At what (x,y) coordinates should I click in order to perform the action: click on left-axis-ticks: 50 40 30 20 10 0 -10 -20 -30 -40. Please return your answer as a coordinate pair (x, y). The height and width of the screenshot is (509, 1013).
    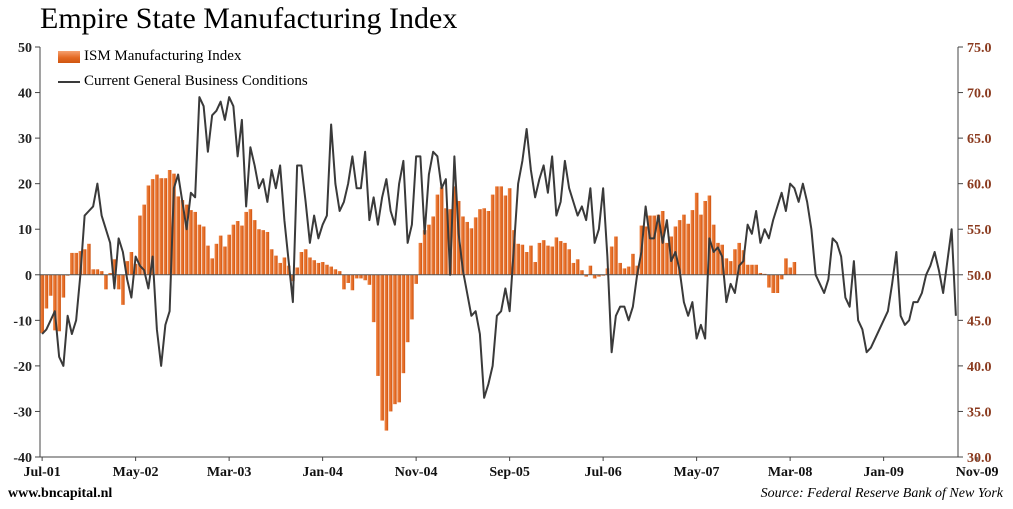
    Looking at the image, I should click on (26, 253).